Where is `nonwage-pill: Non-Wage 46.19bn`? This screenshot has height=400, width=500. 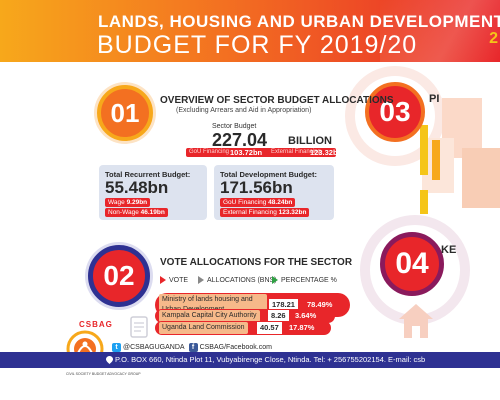 nonwage-pill: Non-Wage 46.19bn is located at coordinates (136, 212).